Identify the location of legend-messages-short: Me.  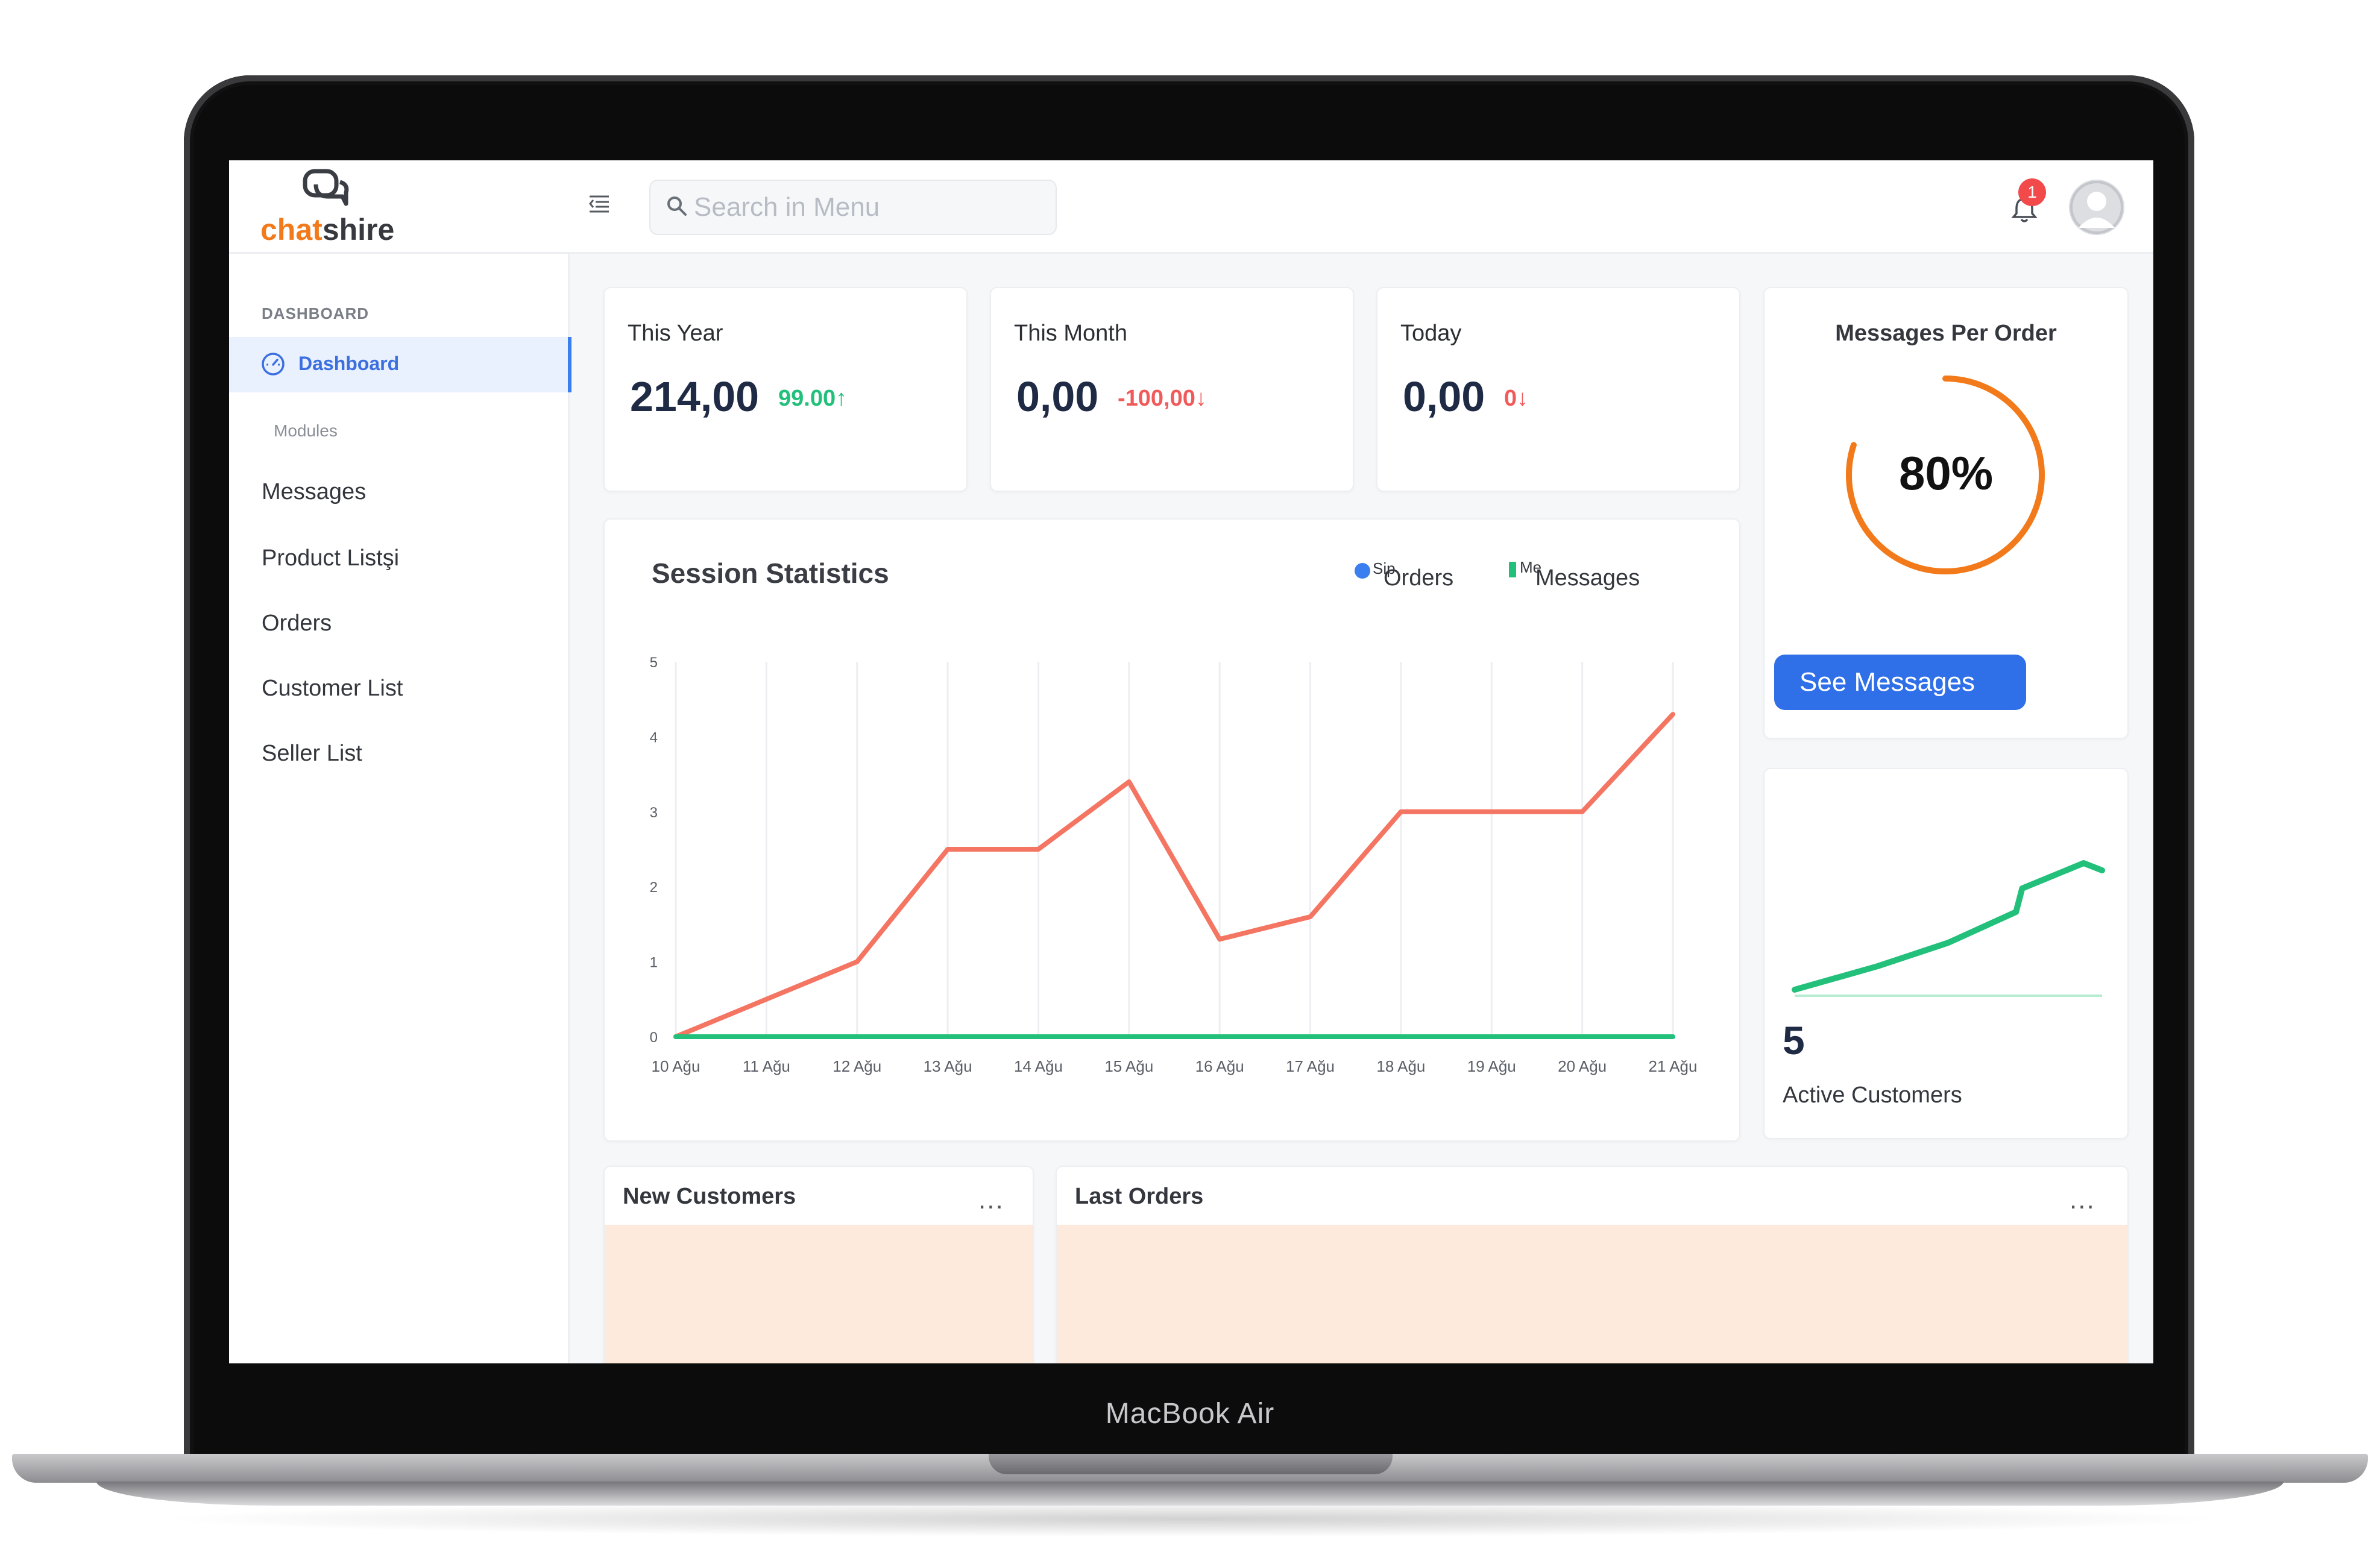
(1531, 567).